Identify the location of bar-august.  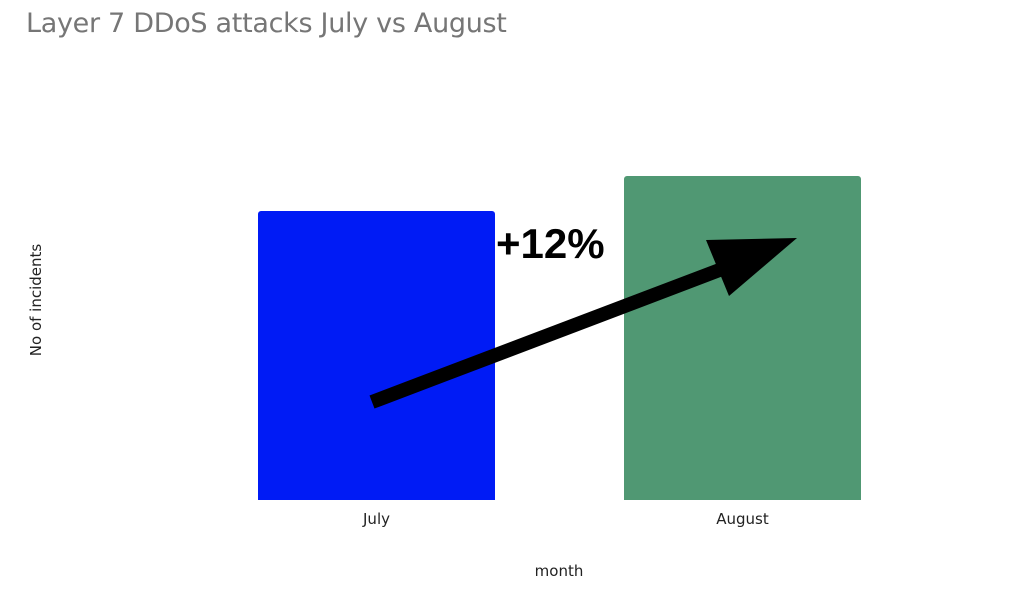
(742, 338).